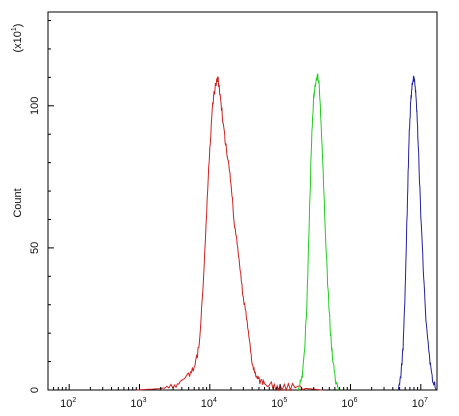 The height and width of the screenshot is (416, 459). What do you see at coordinates (18, 202) in the screenshot?
I see `y-axis-title: Count` at bounding box center [18, 202].